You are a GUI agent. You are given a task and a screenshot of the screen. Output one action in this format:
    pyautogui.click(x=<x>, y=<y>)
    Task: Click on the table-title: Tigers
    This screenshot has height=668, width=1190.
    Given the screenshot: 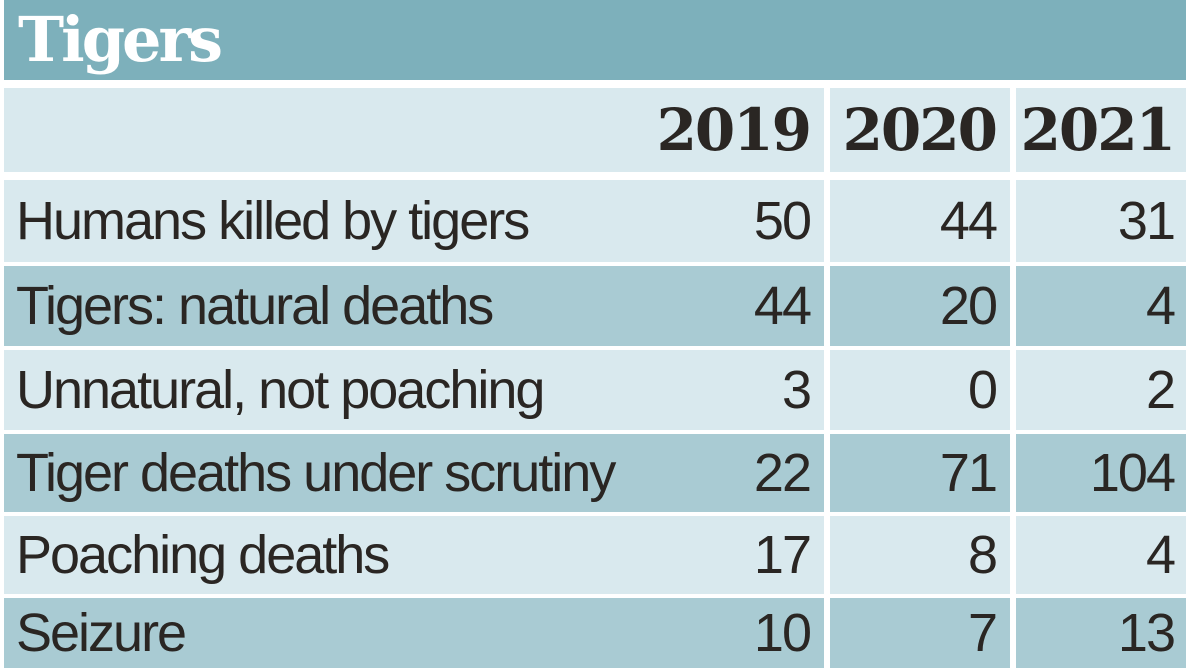 What is the action you would take?
    pyautogui.click(x=120, y=39)
    